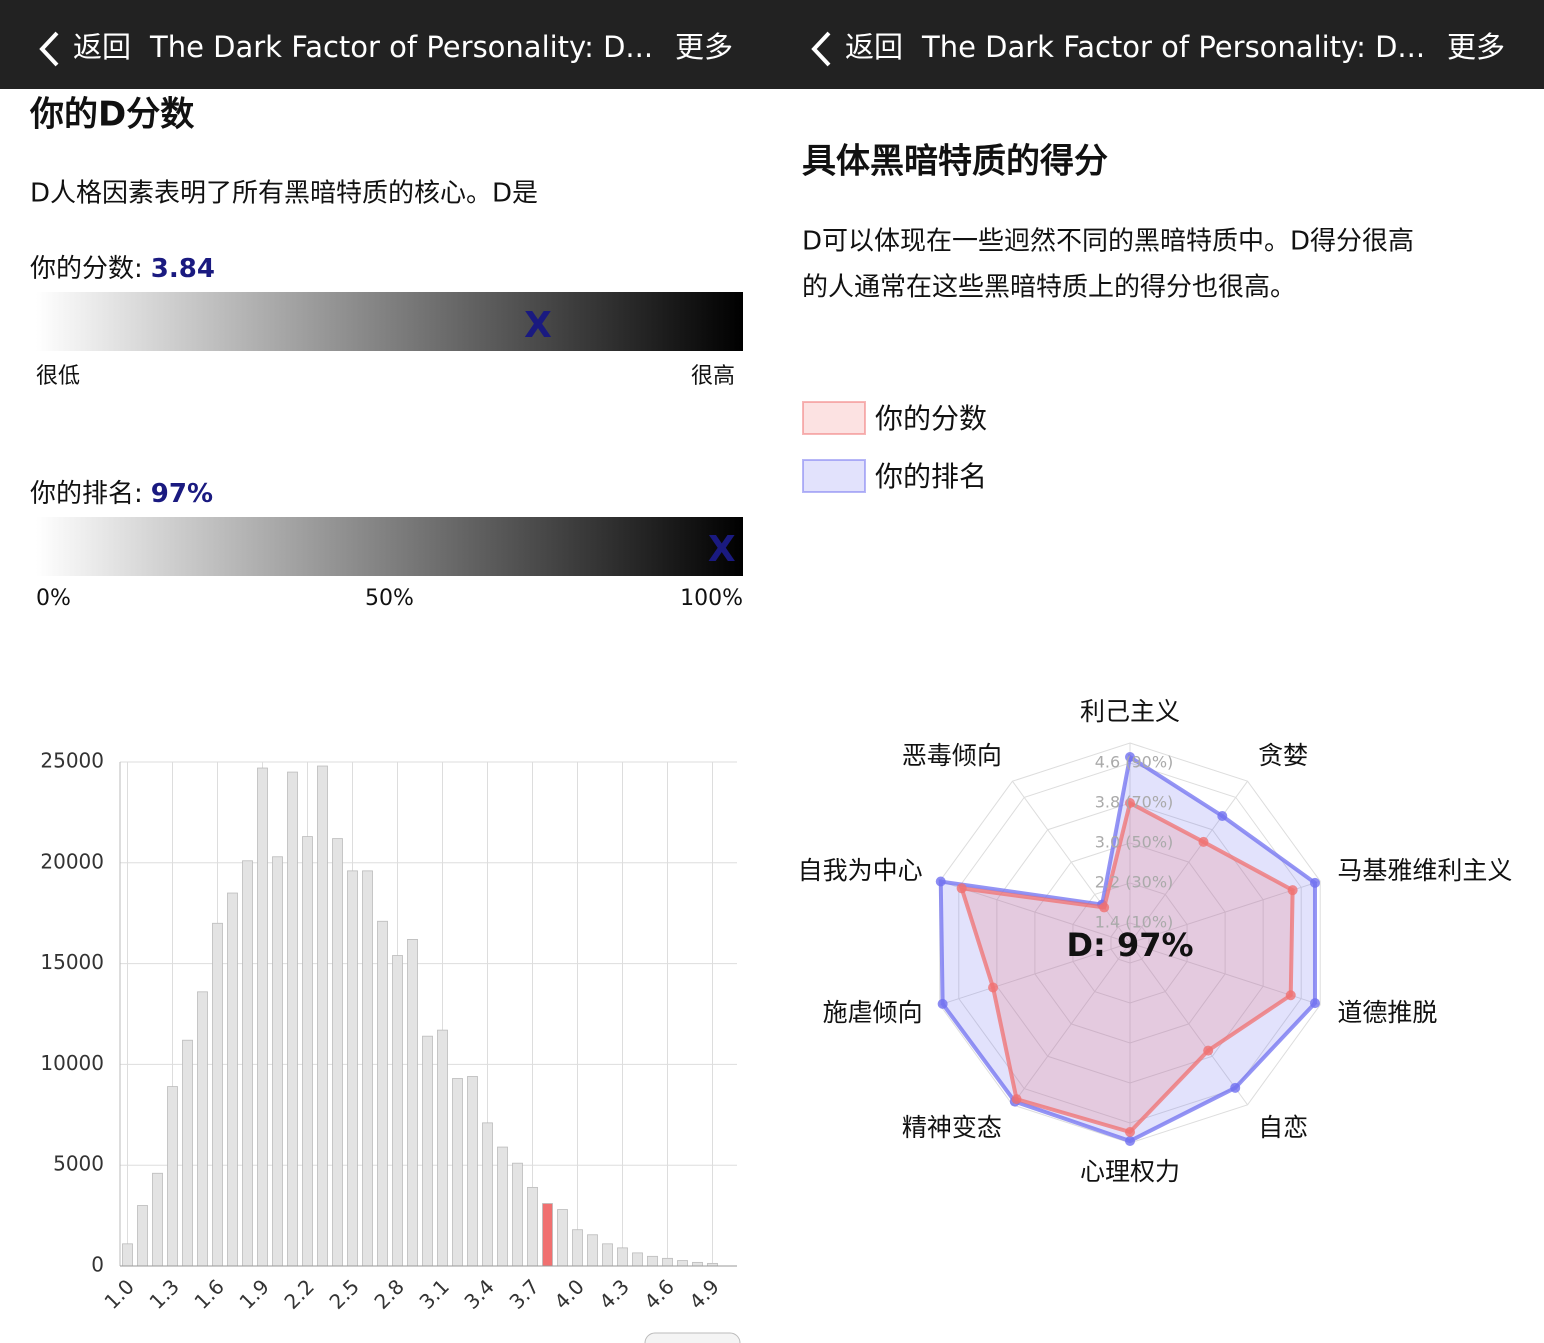  Describe the element at coordinates (72, 761) in the screenshot. I see `y-tick-label: 25000` at that location.